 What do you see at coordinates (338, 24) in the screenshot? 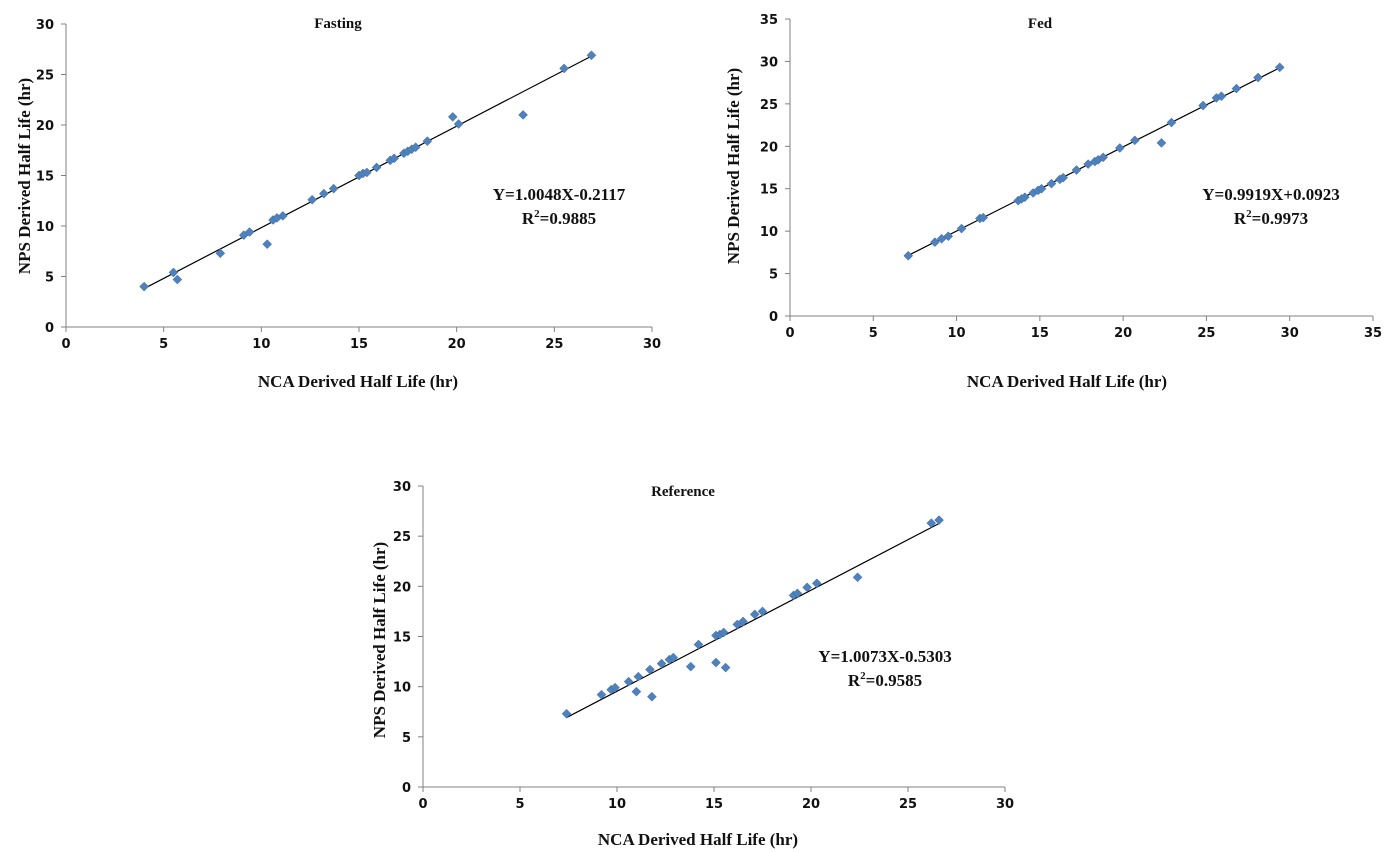
I see `chart-title: Fasting` at bounding box center [338, 24].